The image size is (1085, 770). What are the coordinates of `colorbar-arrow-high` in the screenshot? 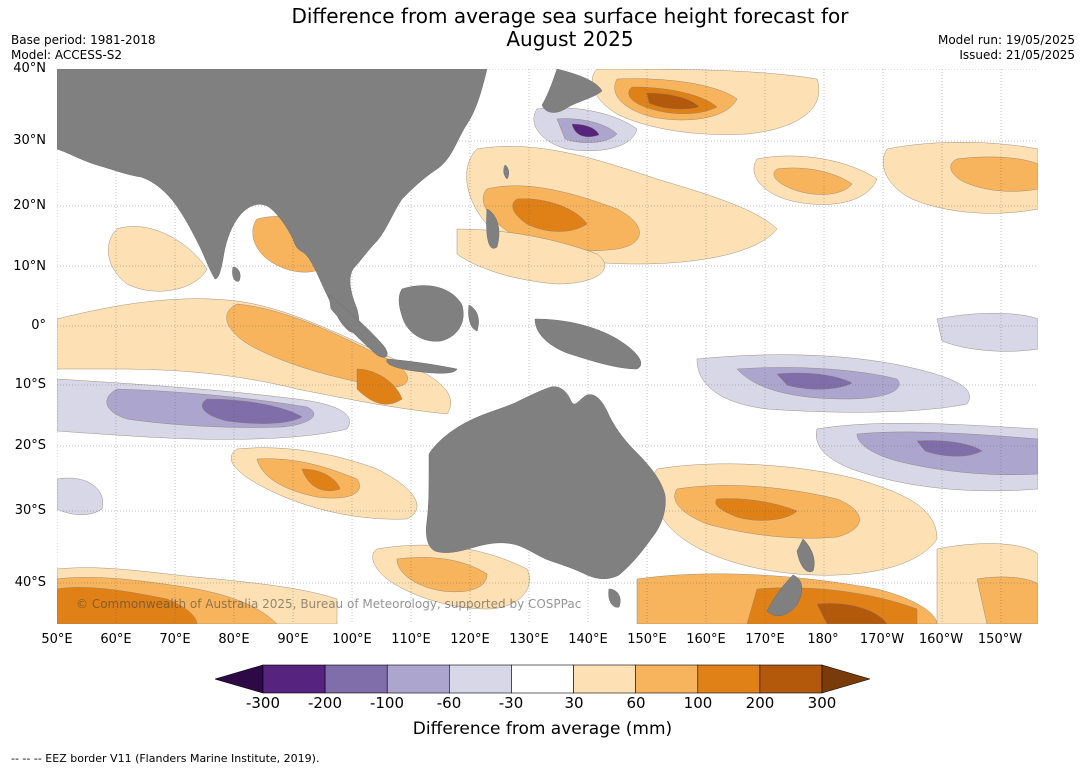 It's located at (846, 679).